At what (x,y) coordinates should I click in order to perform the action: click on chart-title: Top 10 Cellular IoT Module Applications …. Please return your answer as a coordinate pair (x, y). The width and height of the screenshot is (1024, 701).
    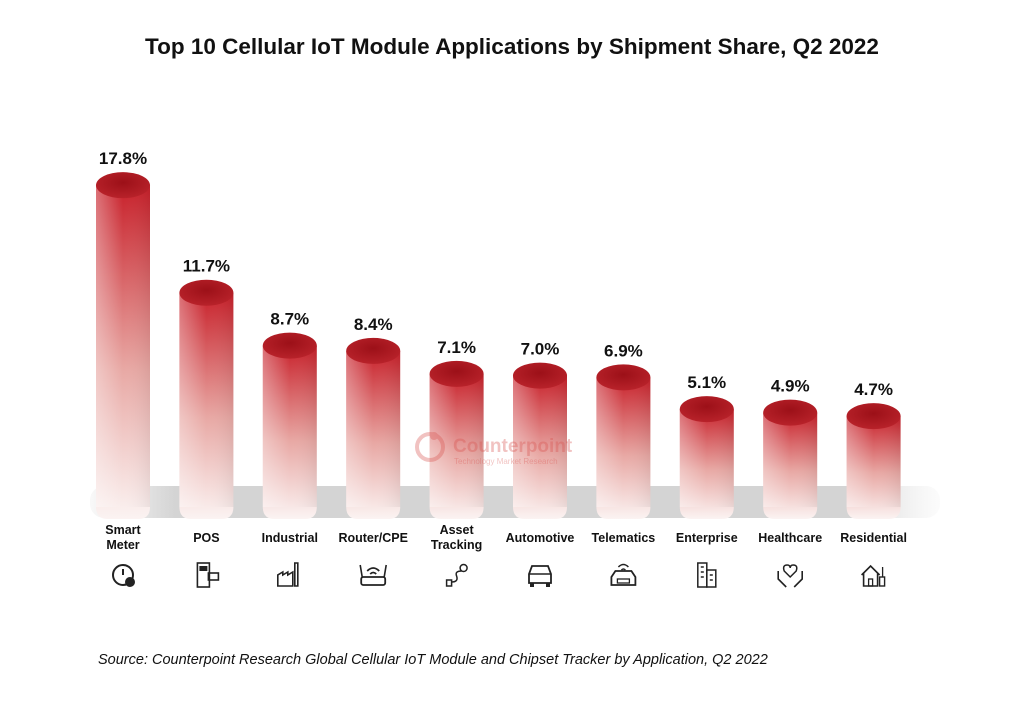
    Looking at the image, I should click on (512, 46).